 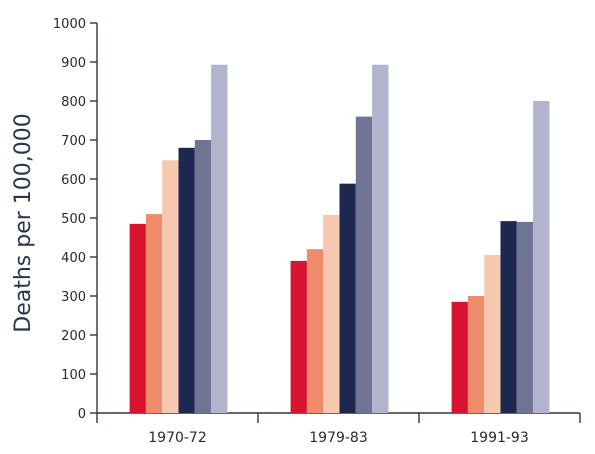 I want to click on y-tick-label: 200, so click(x=73, y=336).